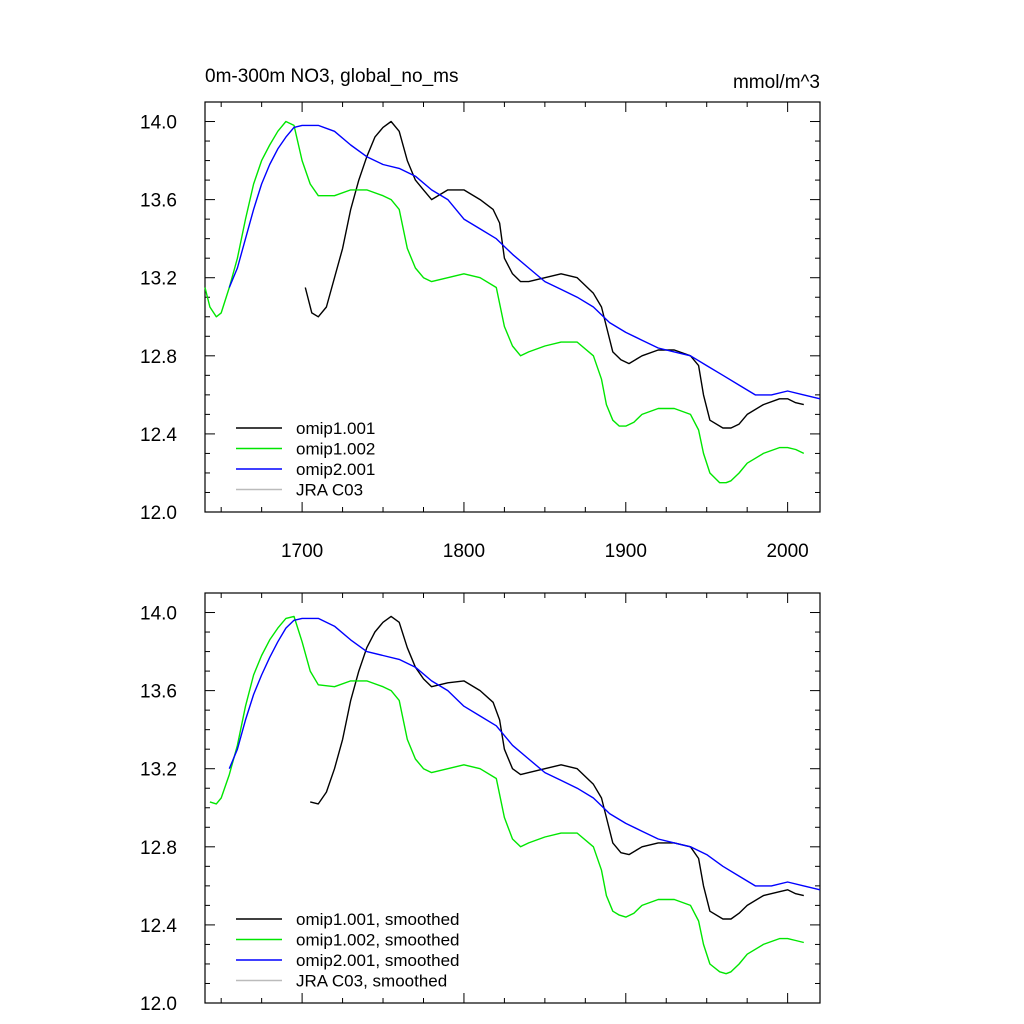  Describe the element at coordinates (335, 469) in the screenshot. I see `legend-label: omip2.001` at that location.